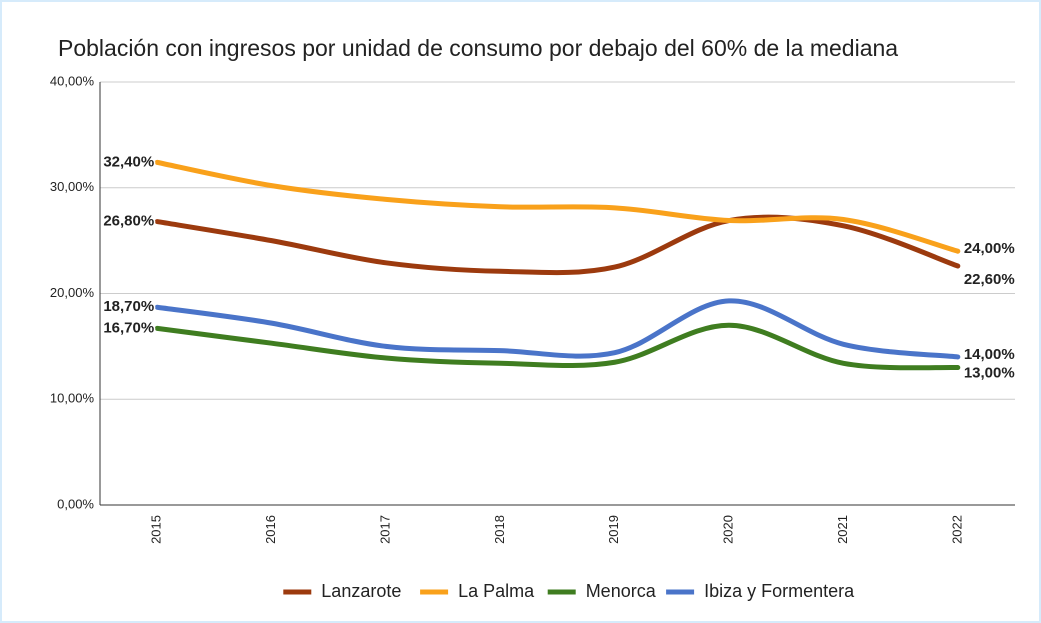  I want to click on legend-label: La Palma, so click(496, 591).